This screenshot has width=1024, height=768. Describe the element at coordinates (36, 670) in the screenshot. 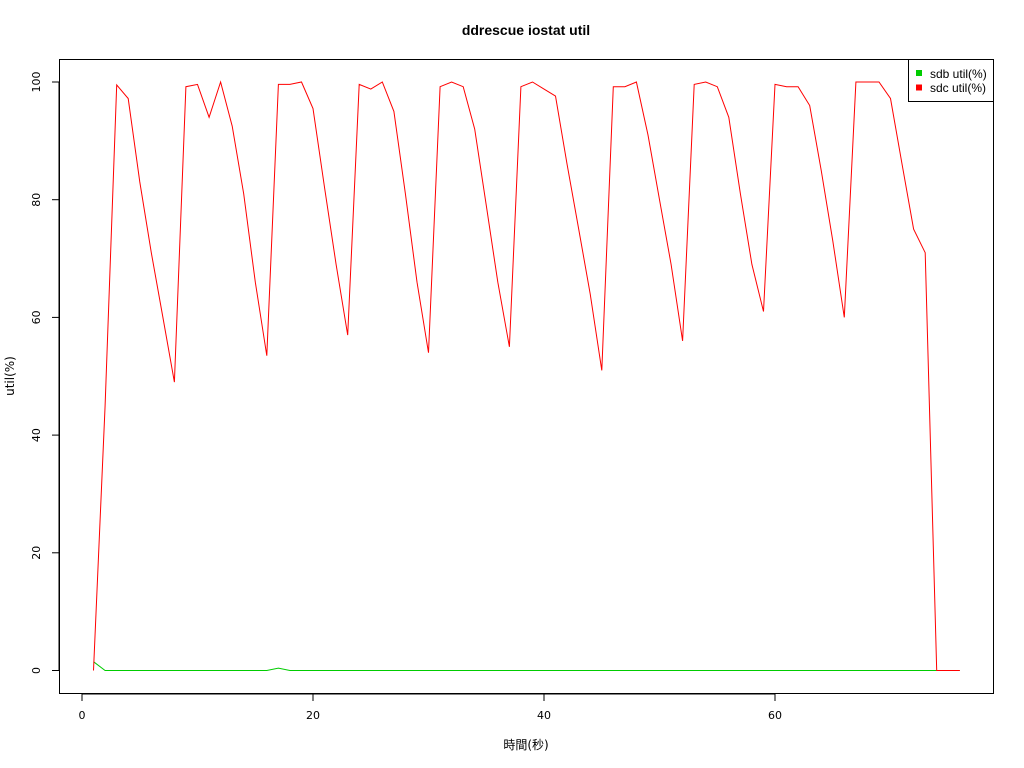

I see `y-tick-label: 0` at that location.